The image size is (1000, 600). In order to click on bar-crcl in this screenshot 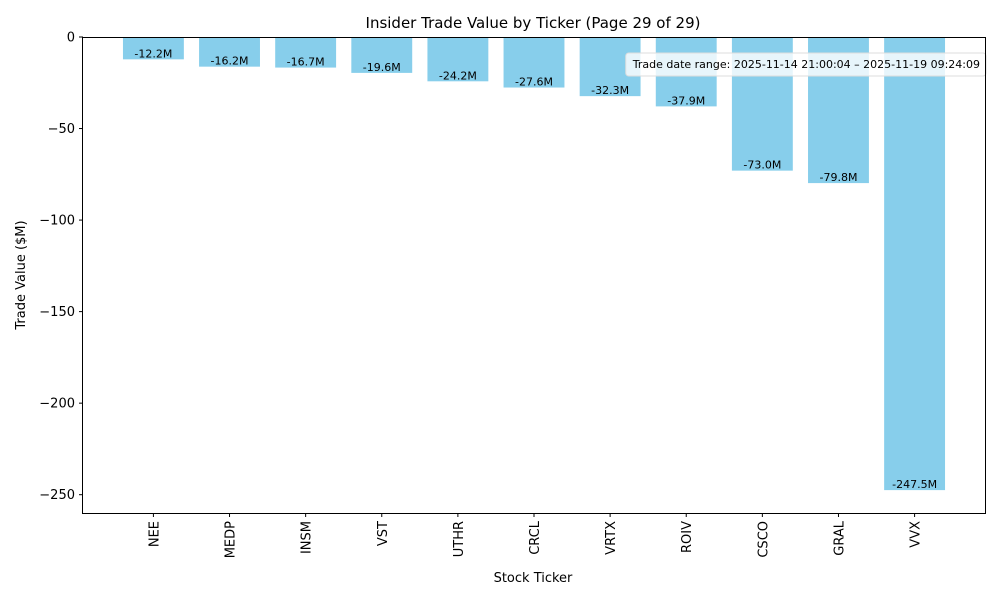, I will do `click(534, 62)`.